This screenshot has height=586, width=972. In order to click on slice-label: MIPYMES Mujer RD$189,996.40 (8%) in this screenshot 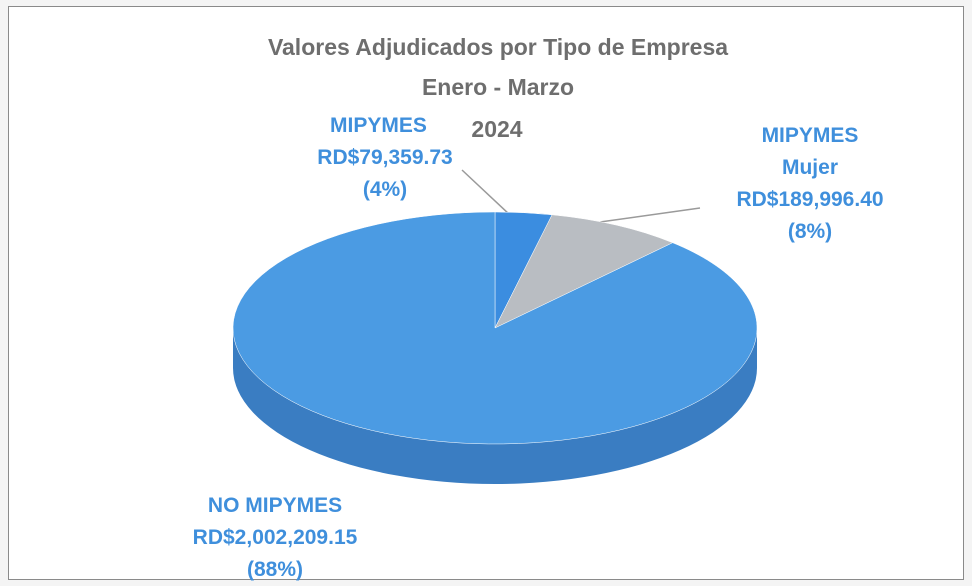, I will do `click(810, 184)`.